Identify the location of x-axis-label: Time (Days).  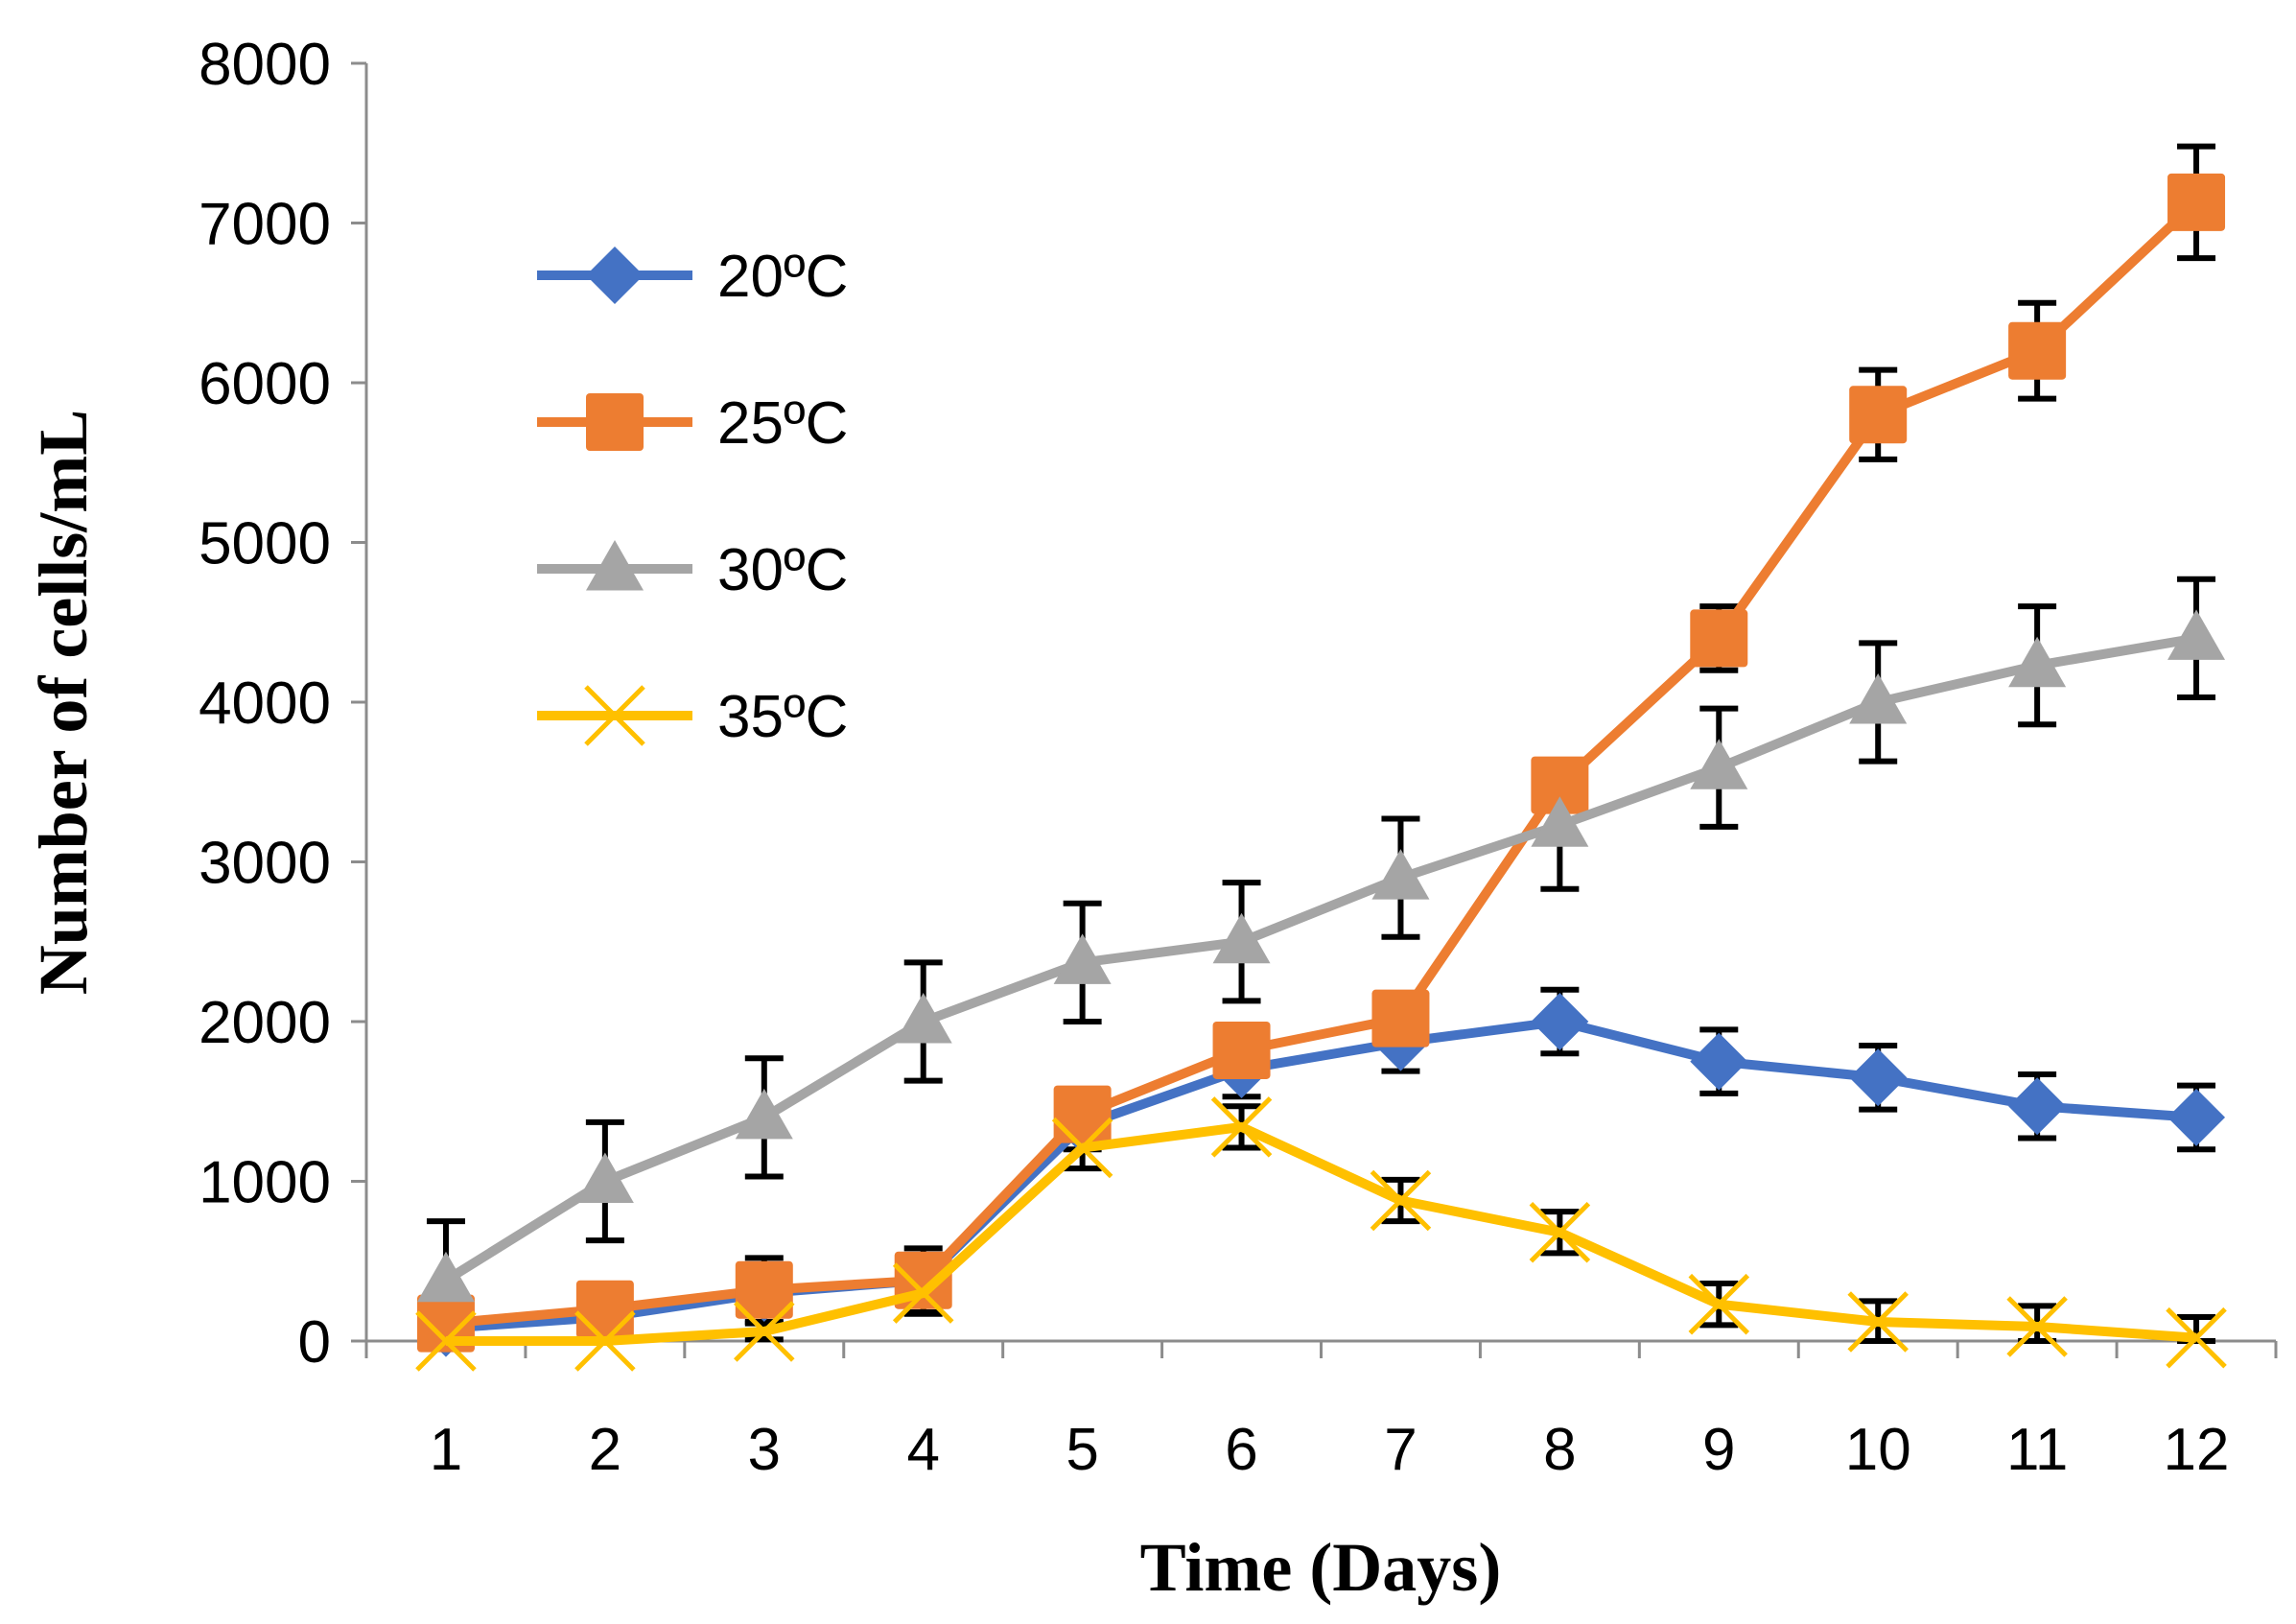
(1321, 1567).